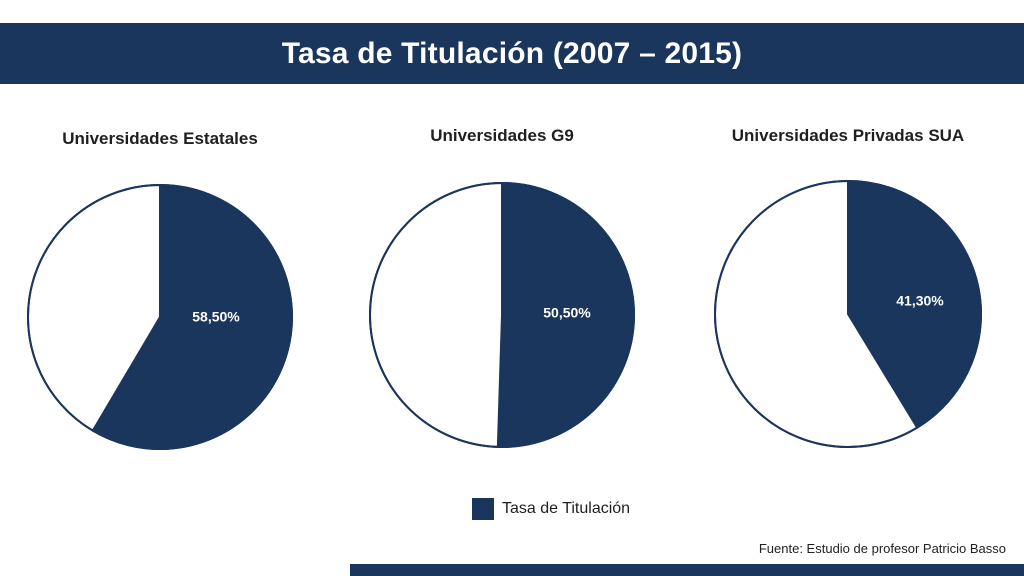  What do you see at coordinates (502, 135) in the screenshot?
I see `chart-title-g9: Universidades G9` at bounding box center [502, 135].